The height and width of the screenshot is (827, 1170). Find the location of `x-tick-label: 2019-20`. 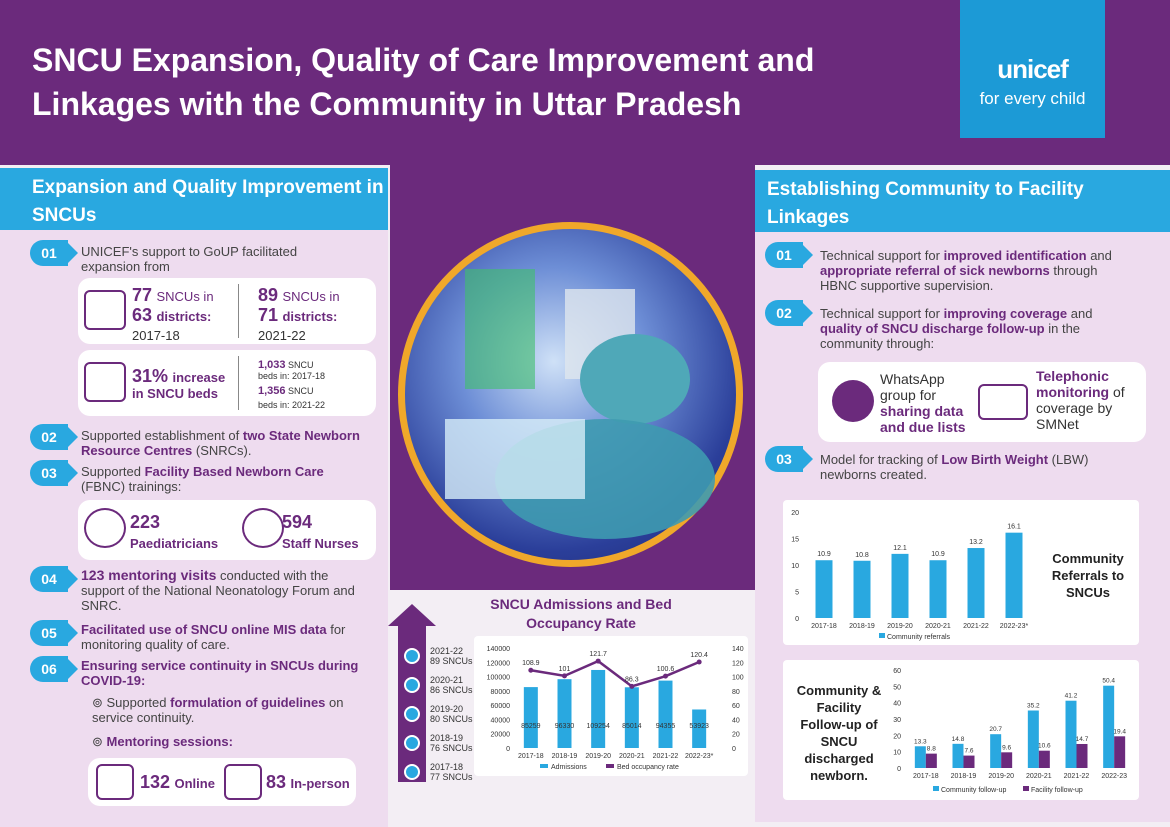

x-tick-label: 2019-20 is located at coordinates (900, 626).